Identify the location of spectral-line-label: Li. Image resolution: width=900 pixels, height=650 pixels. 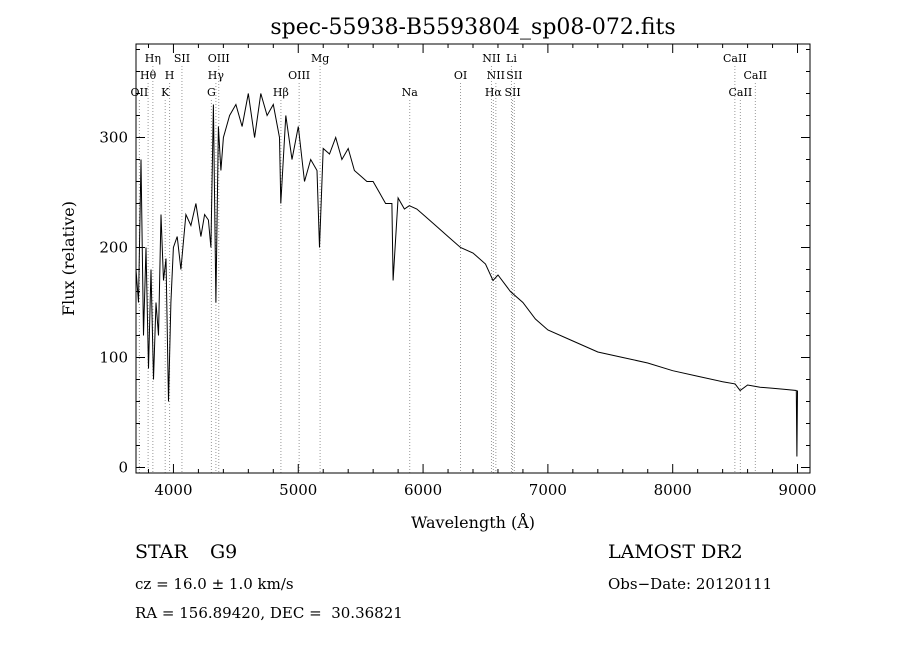
(511, 58).